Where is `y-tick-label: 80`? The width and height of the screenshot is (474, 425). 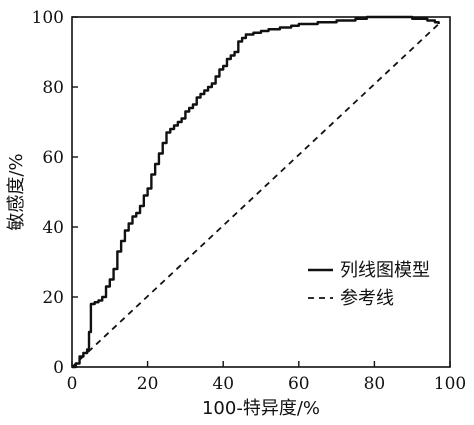
y-tick-label: 80 is located at coordinates (53, 88).